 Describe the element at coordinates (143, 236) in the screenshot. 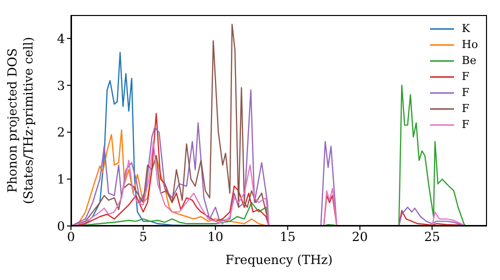

I see `x-tick-label: 5` at that location.